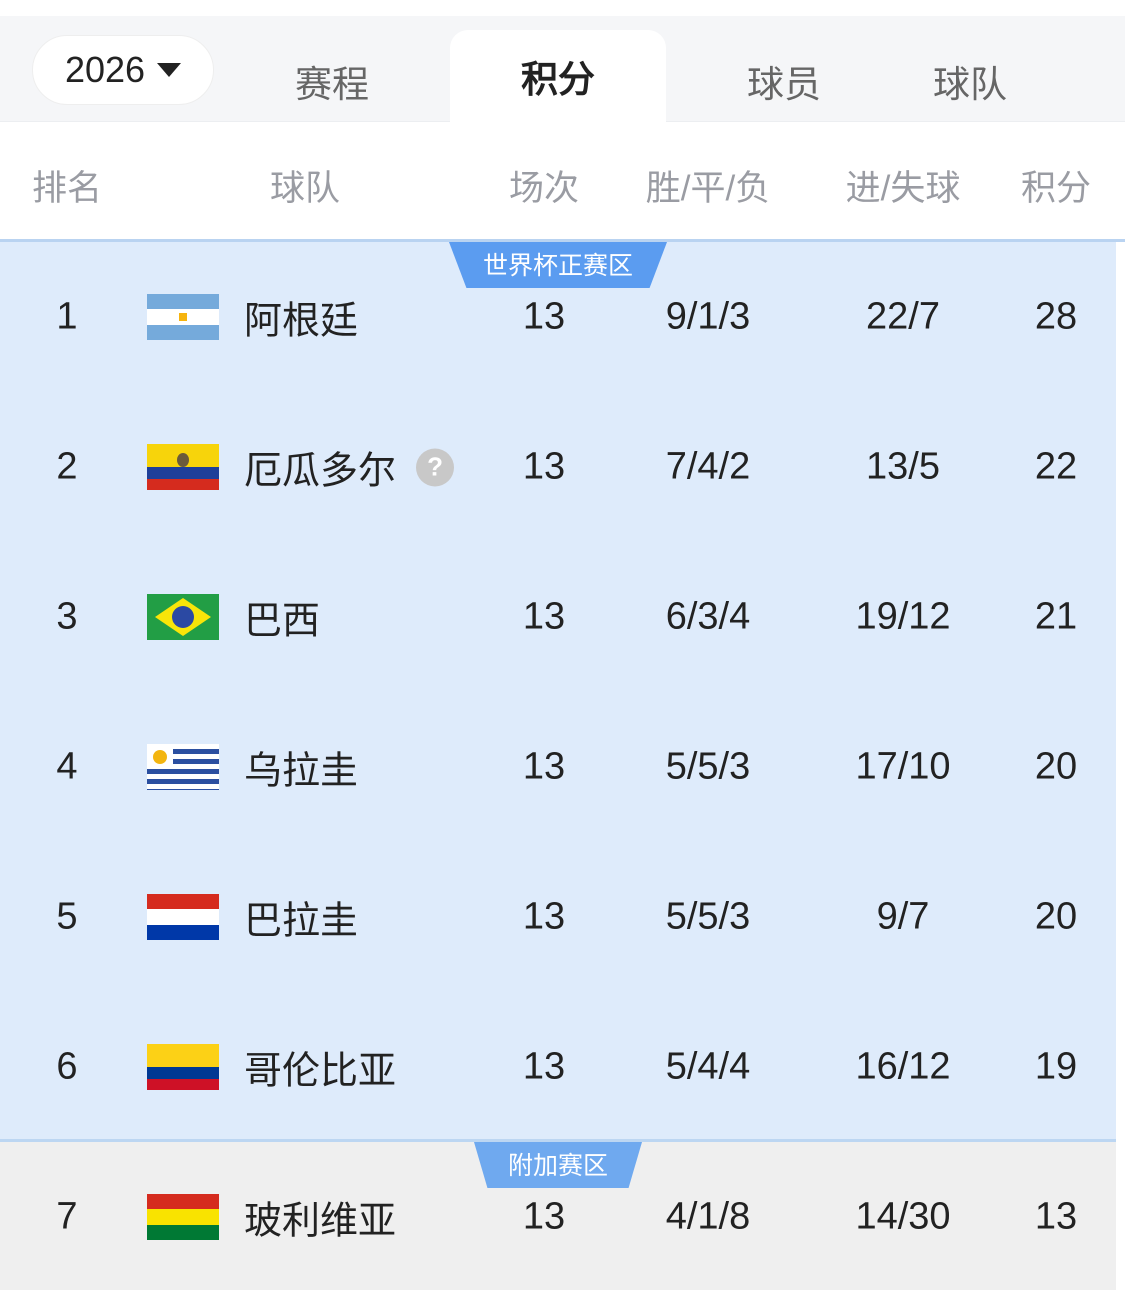  Describe the element at coordinates (435, 467) in the screenshot. I see `question-icon: ?` at that location.